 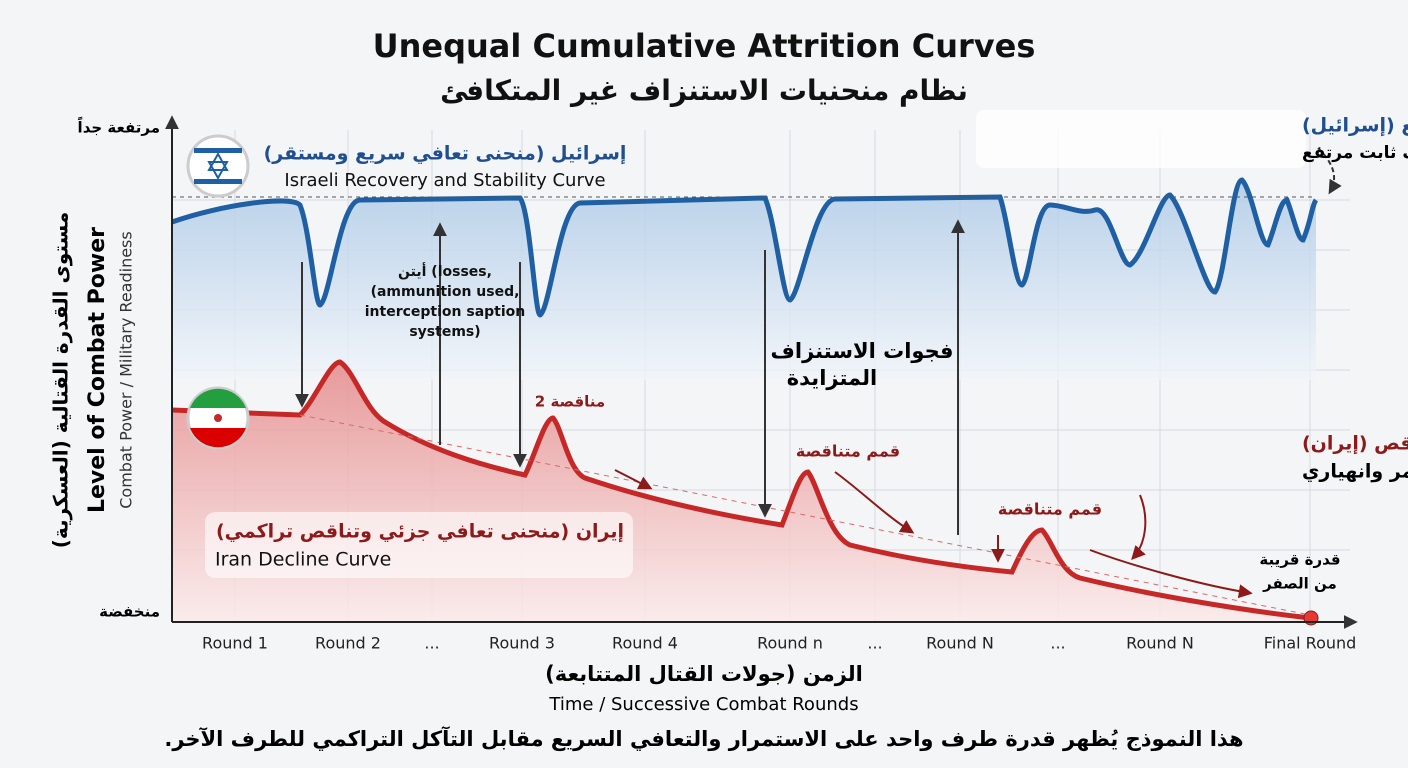 I want to click on note-box, so click(x=1141, y=139).